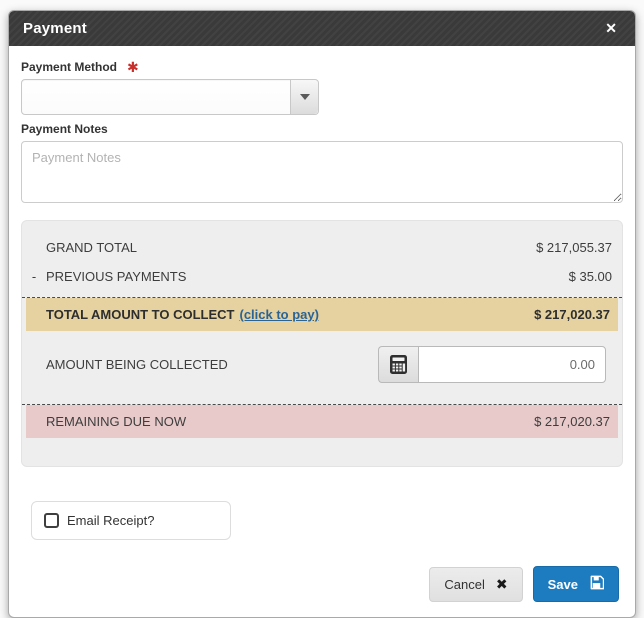 The height and width of the screenshot is (618, 644). I want to click on cancel-button: Cancel ✖, so click(476, 584).